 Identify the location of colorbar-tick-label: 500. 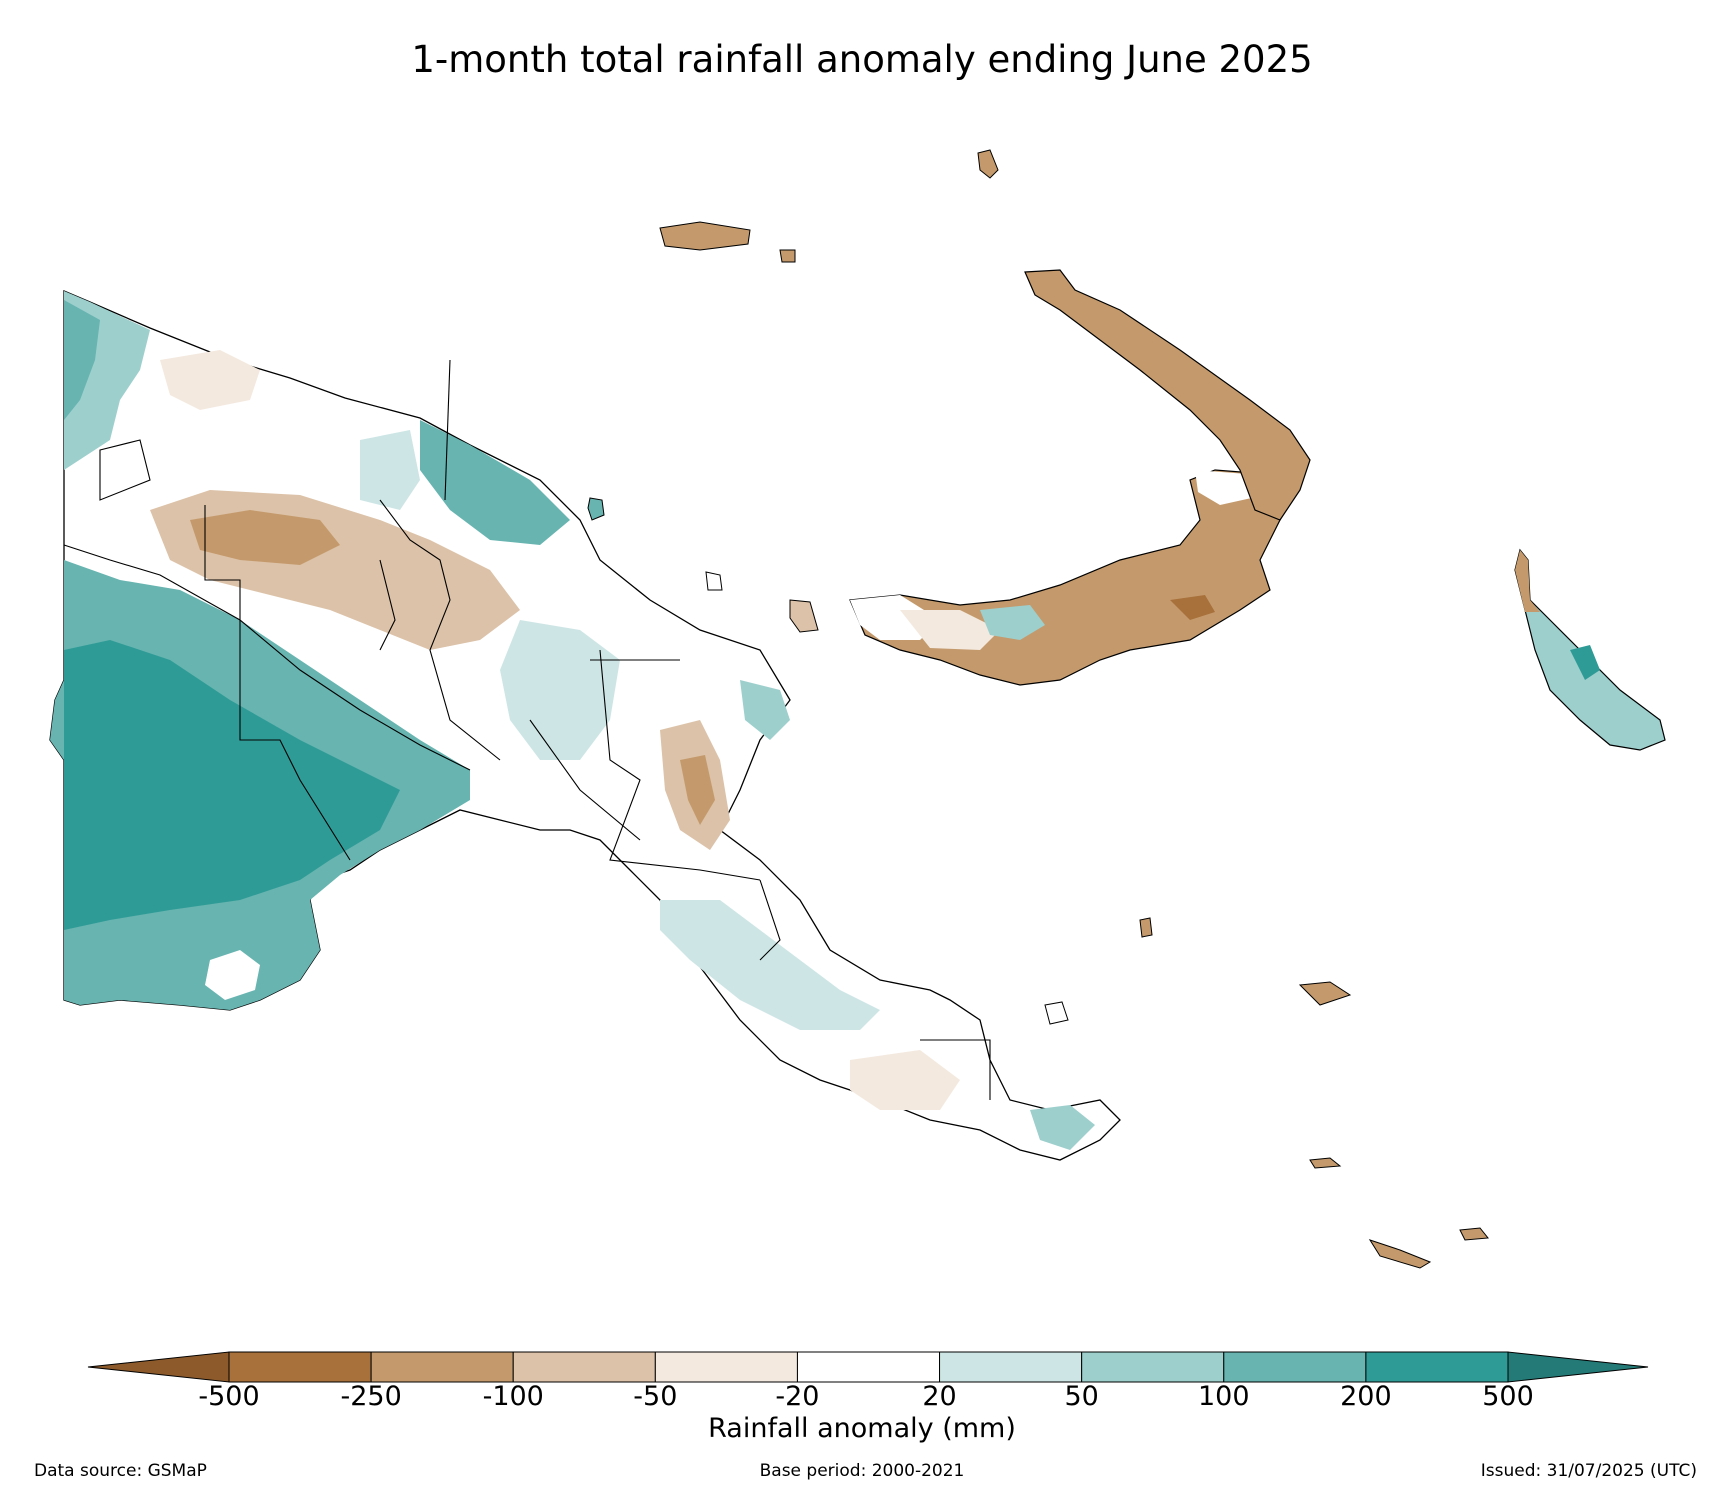
(1508, 1396).